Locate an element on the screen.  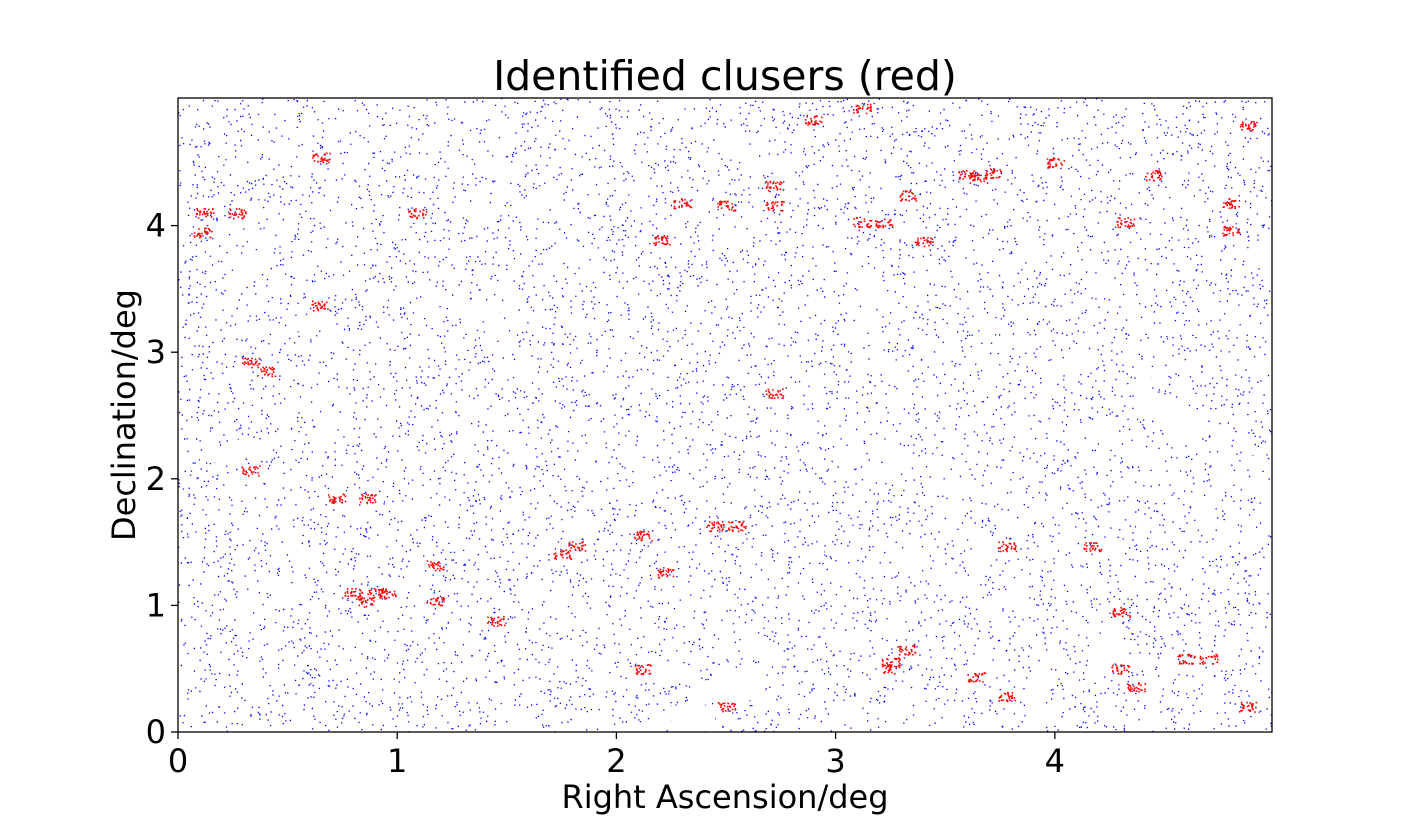
y-tick-label: 3 is located at coordinates (156, 352).